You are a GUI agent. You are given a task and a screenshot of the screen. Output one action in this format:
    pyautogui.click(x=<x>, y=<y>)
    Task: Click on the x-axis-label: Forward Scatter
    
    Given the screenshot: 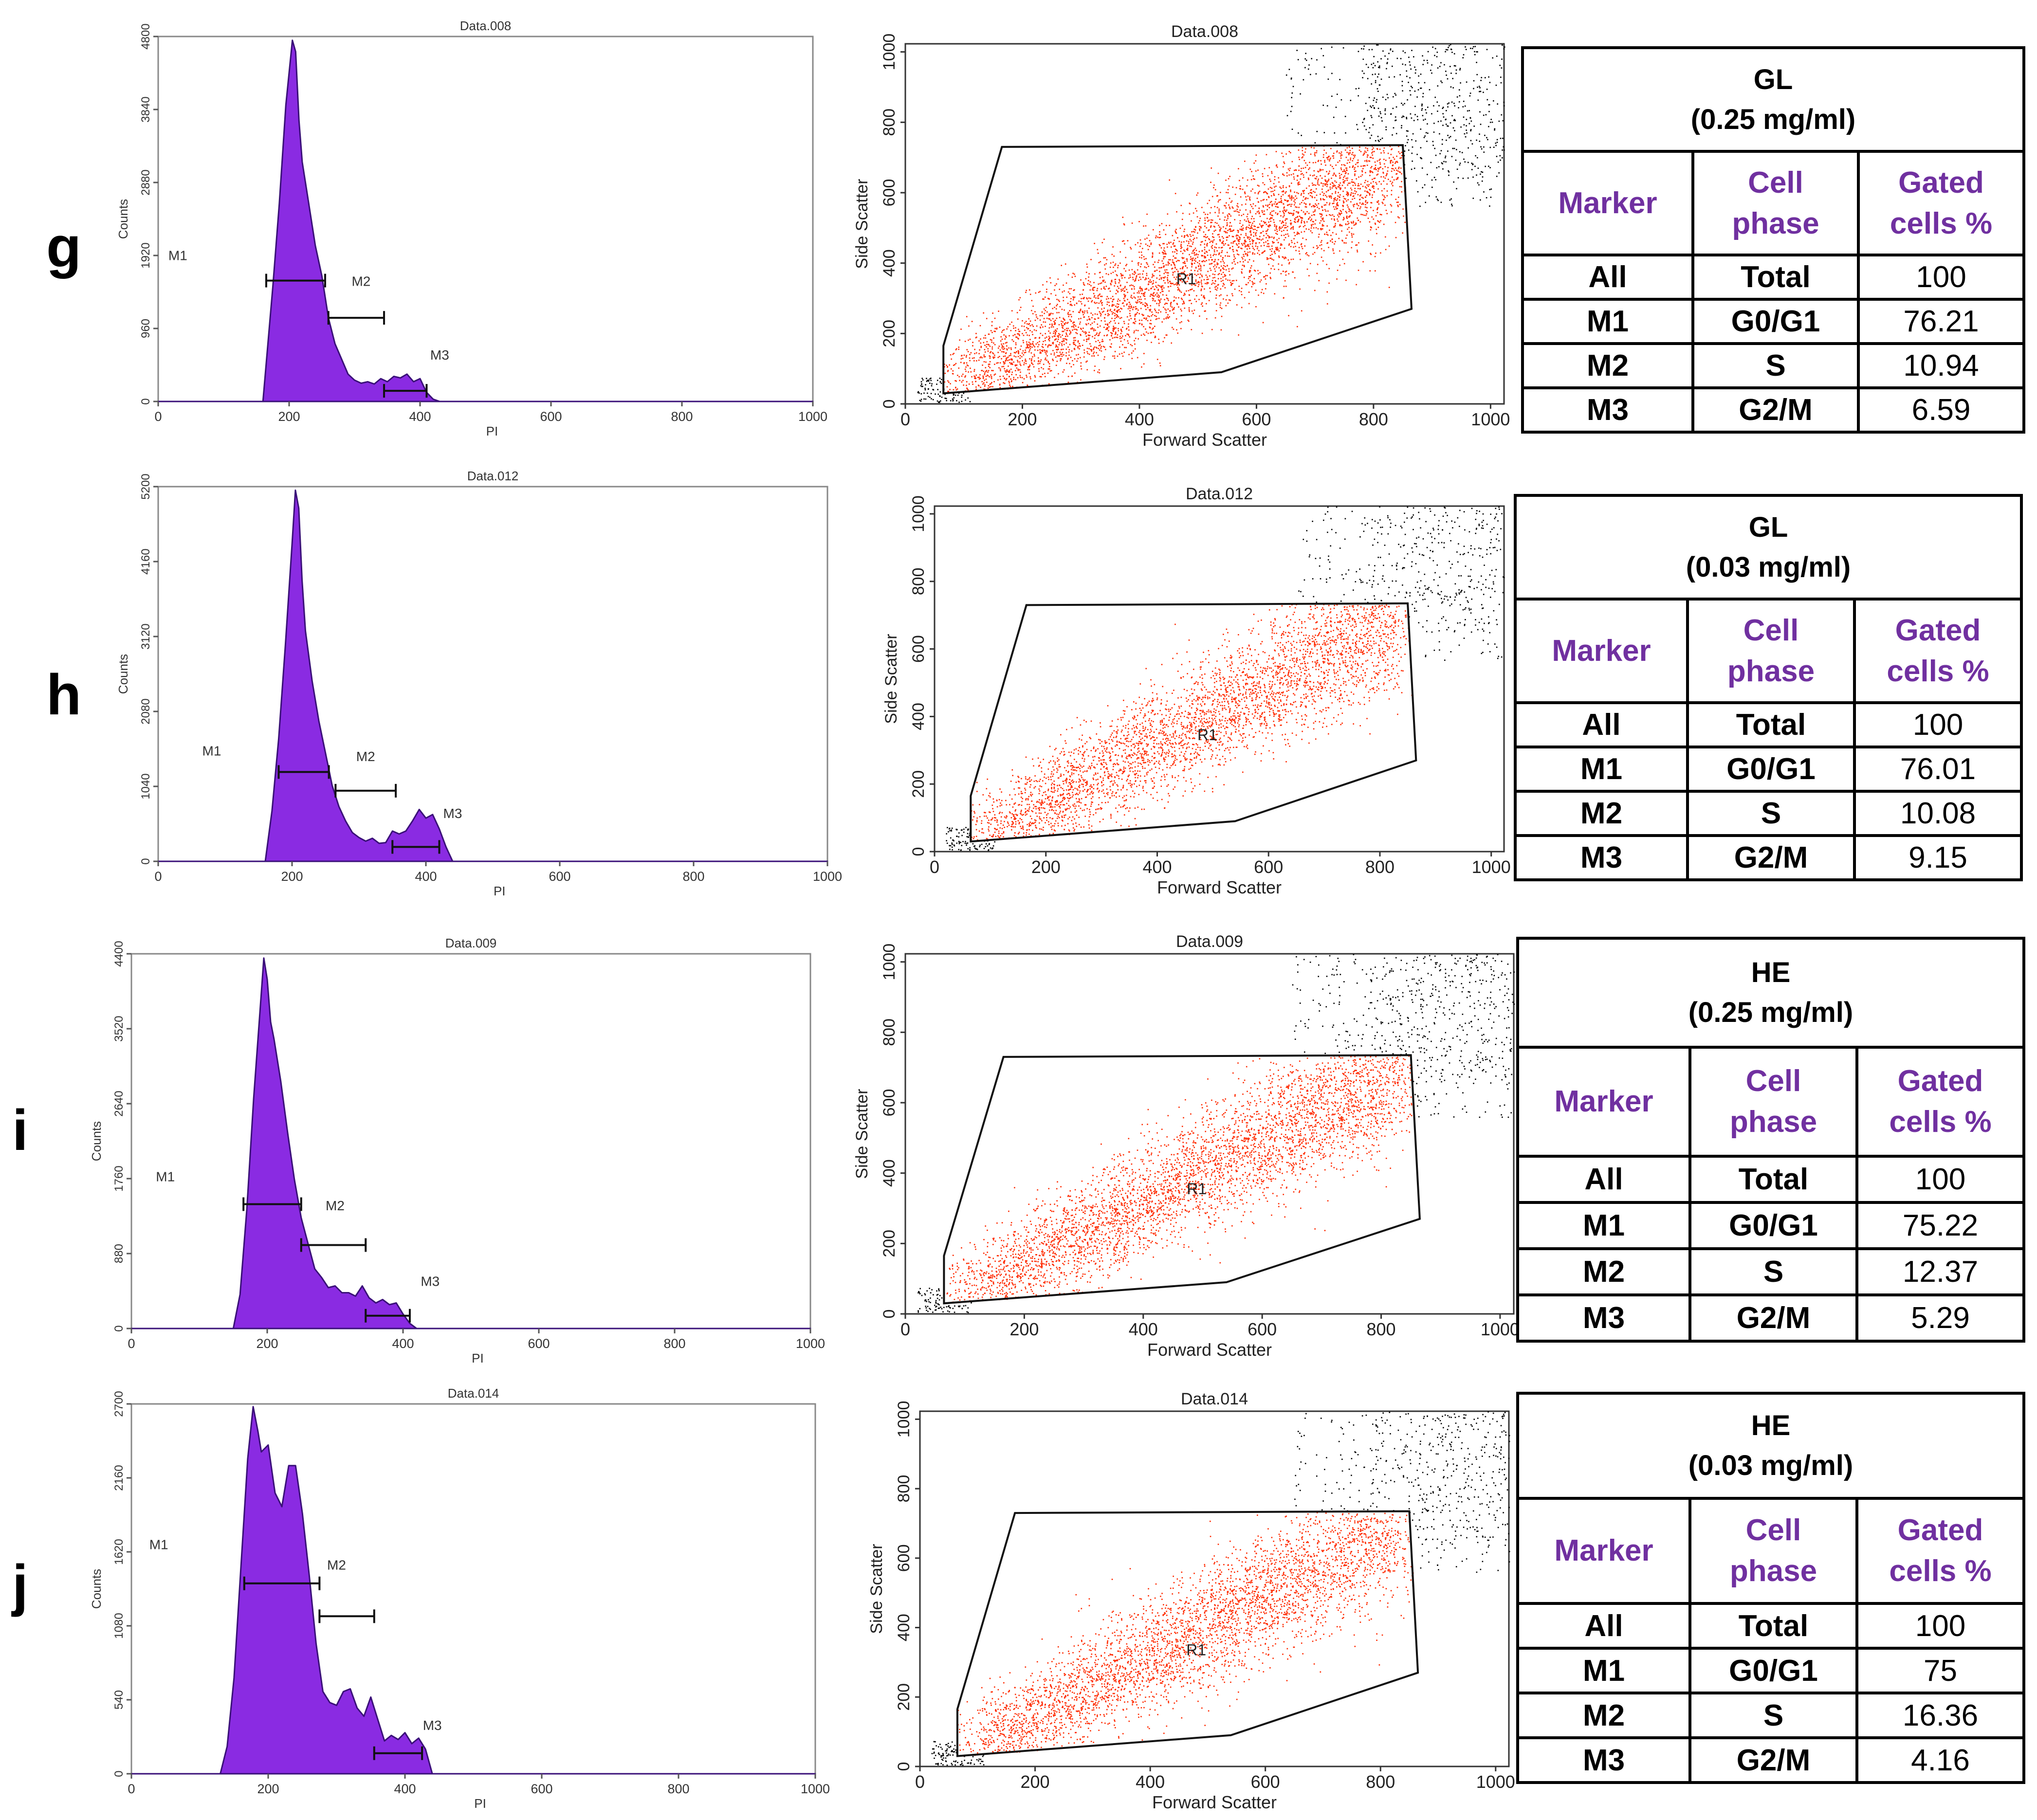 What is the action you would take?
    pyautogui.click(x=1204, y=440)
    